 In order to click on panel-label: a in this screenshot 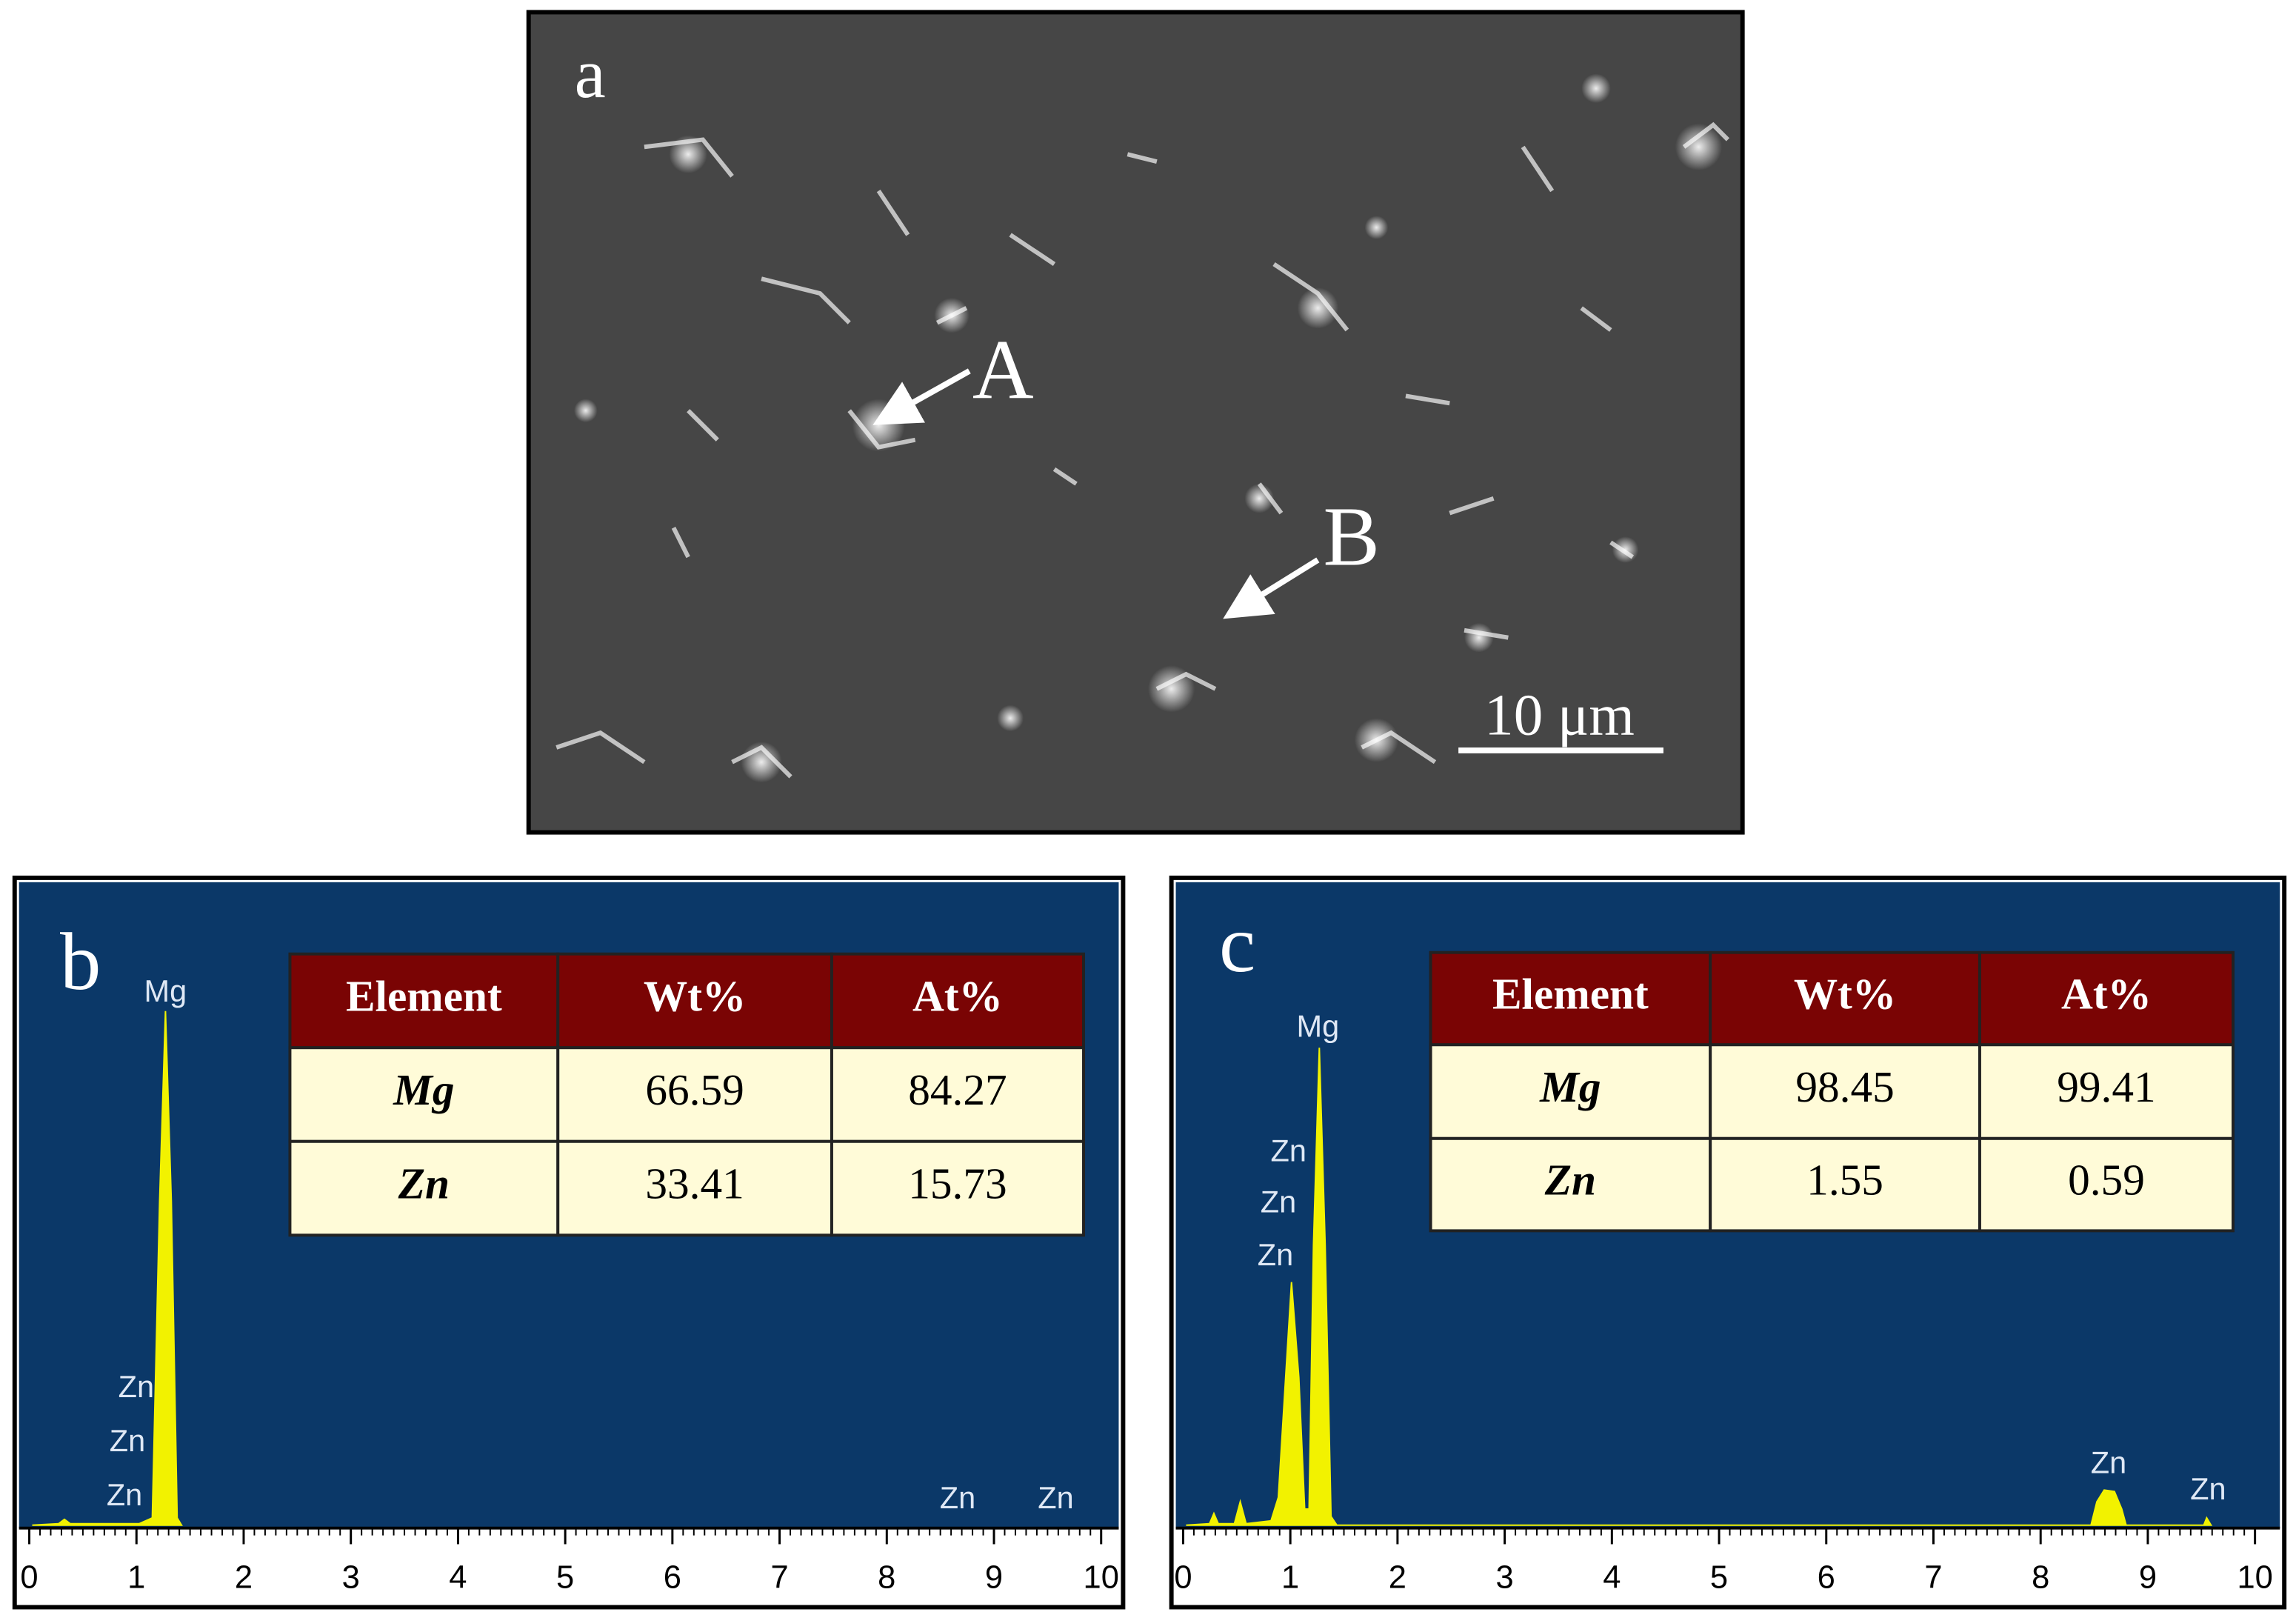, I will do `click(590, 74)`.